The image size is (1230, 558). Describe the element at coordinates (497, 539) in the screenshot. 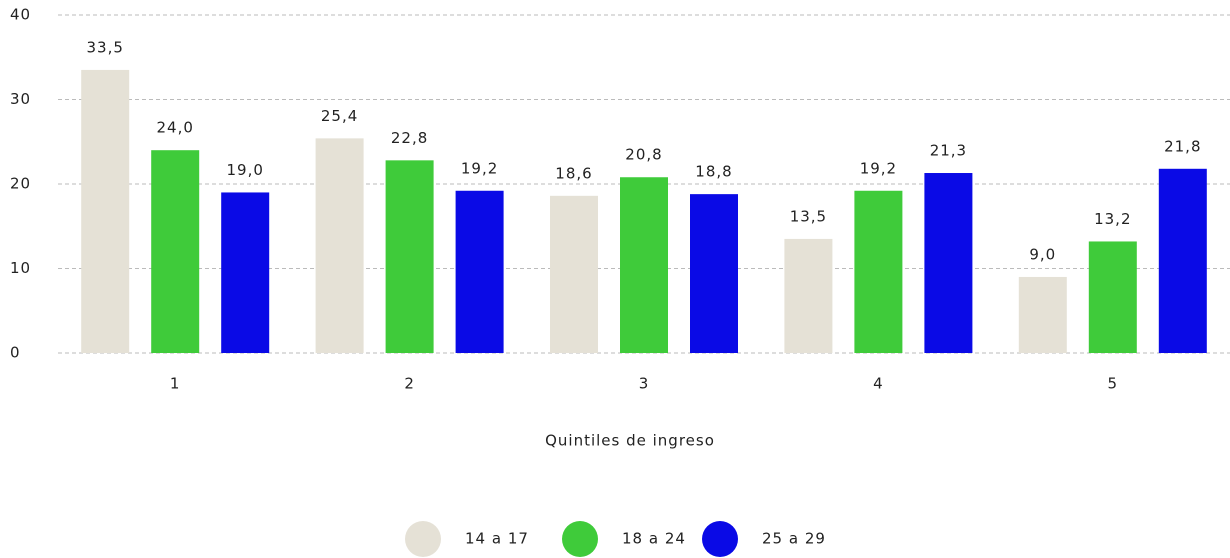

I see `legend-label: 14 a 17` at that location.